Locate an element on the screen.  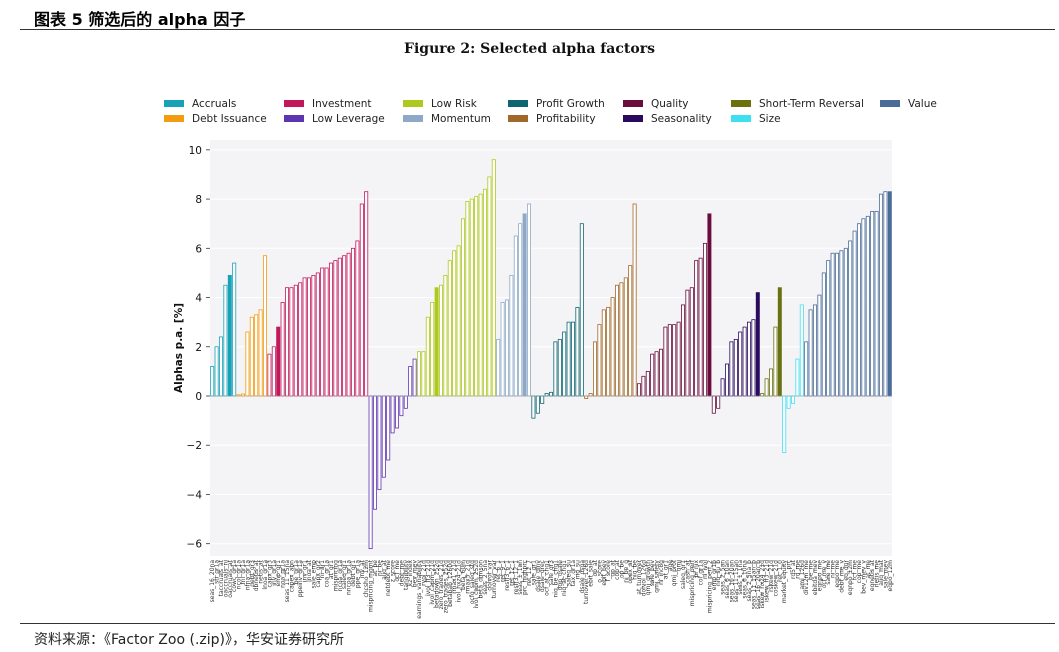
x-tick-label: ivol_capm_21d is located at coordinates (432, 582).